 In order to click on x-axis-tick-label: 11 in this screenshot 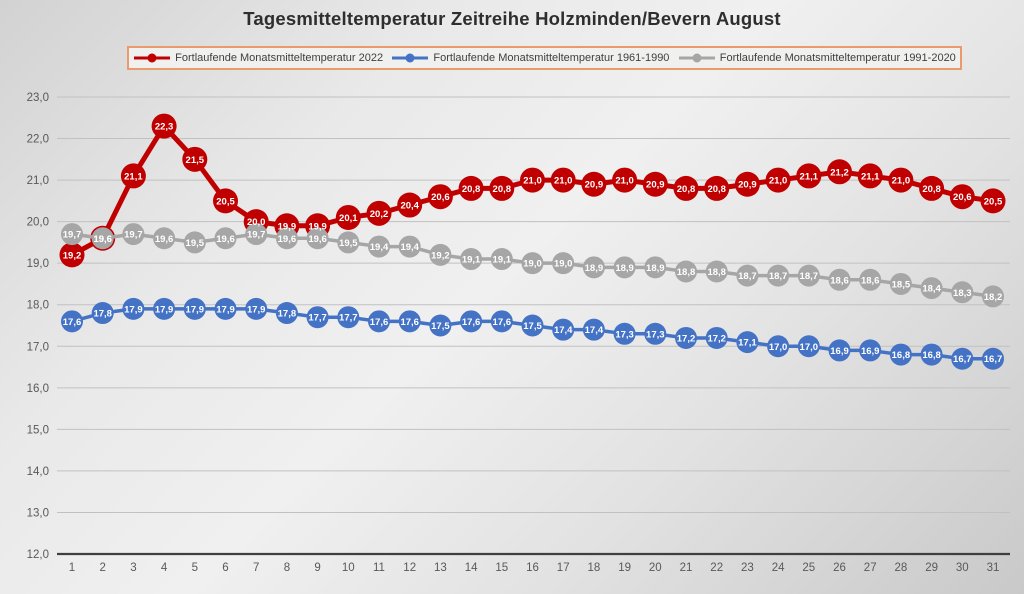, I will do `click(379, 568)`.